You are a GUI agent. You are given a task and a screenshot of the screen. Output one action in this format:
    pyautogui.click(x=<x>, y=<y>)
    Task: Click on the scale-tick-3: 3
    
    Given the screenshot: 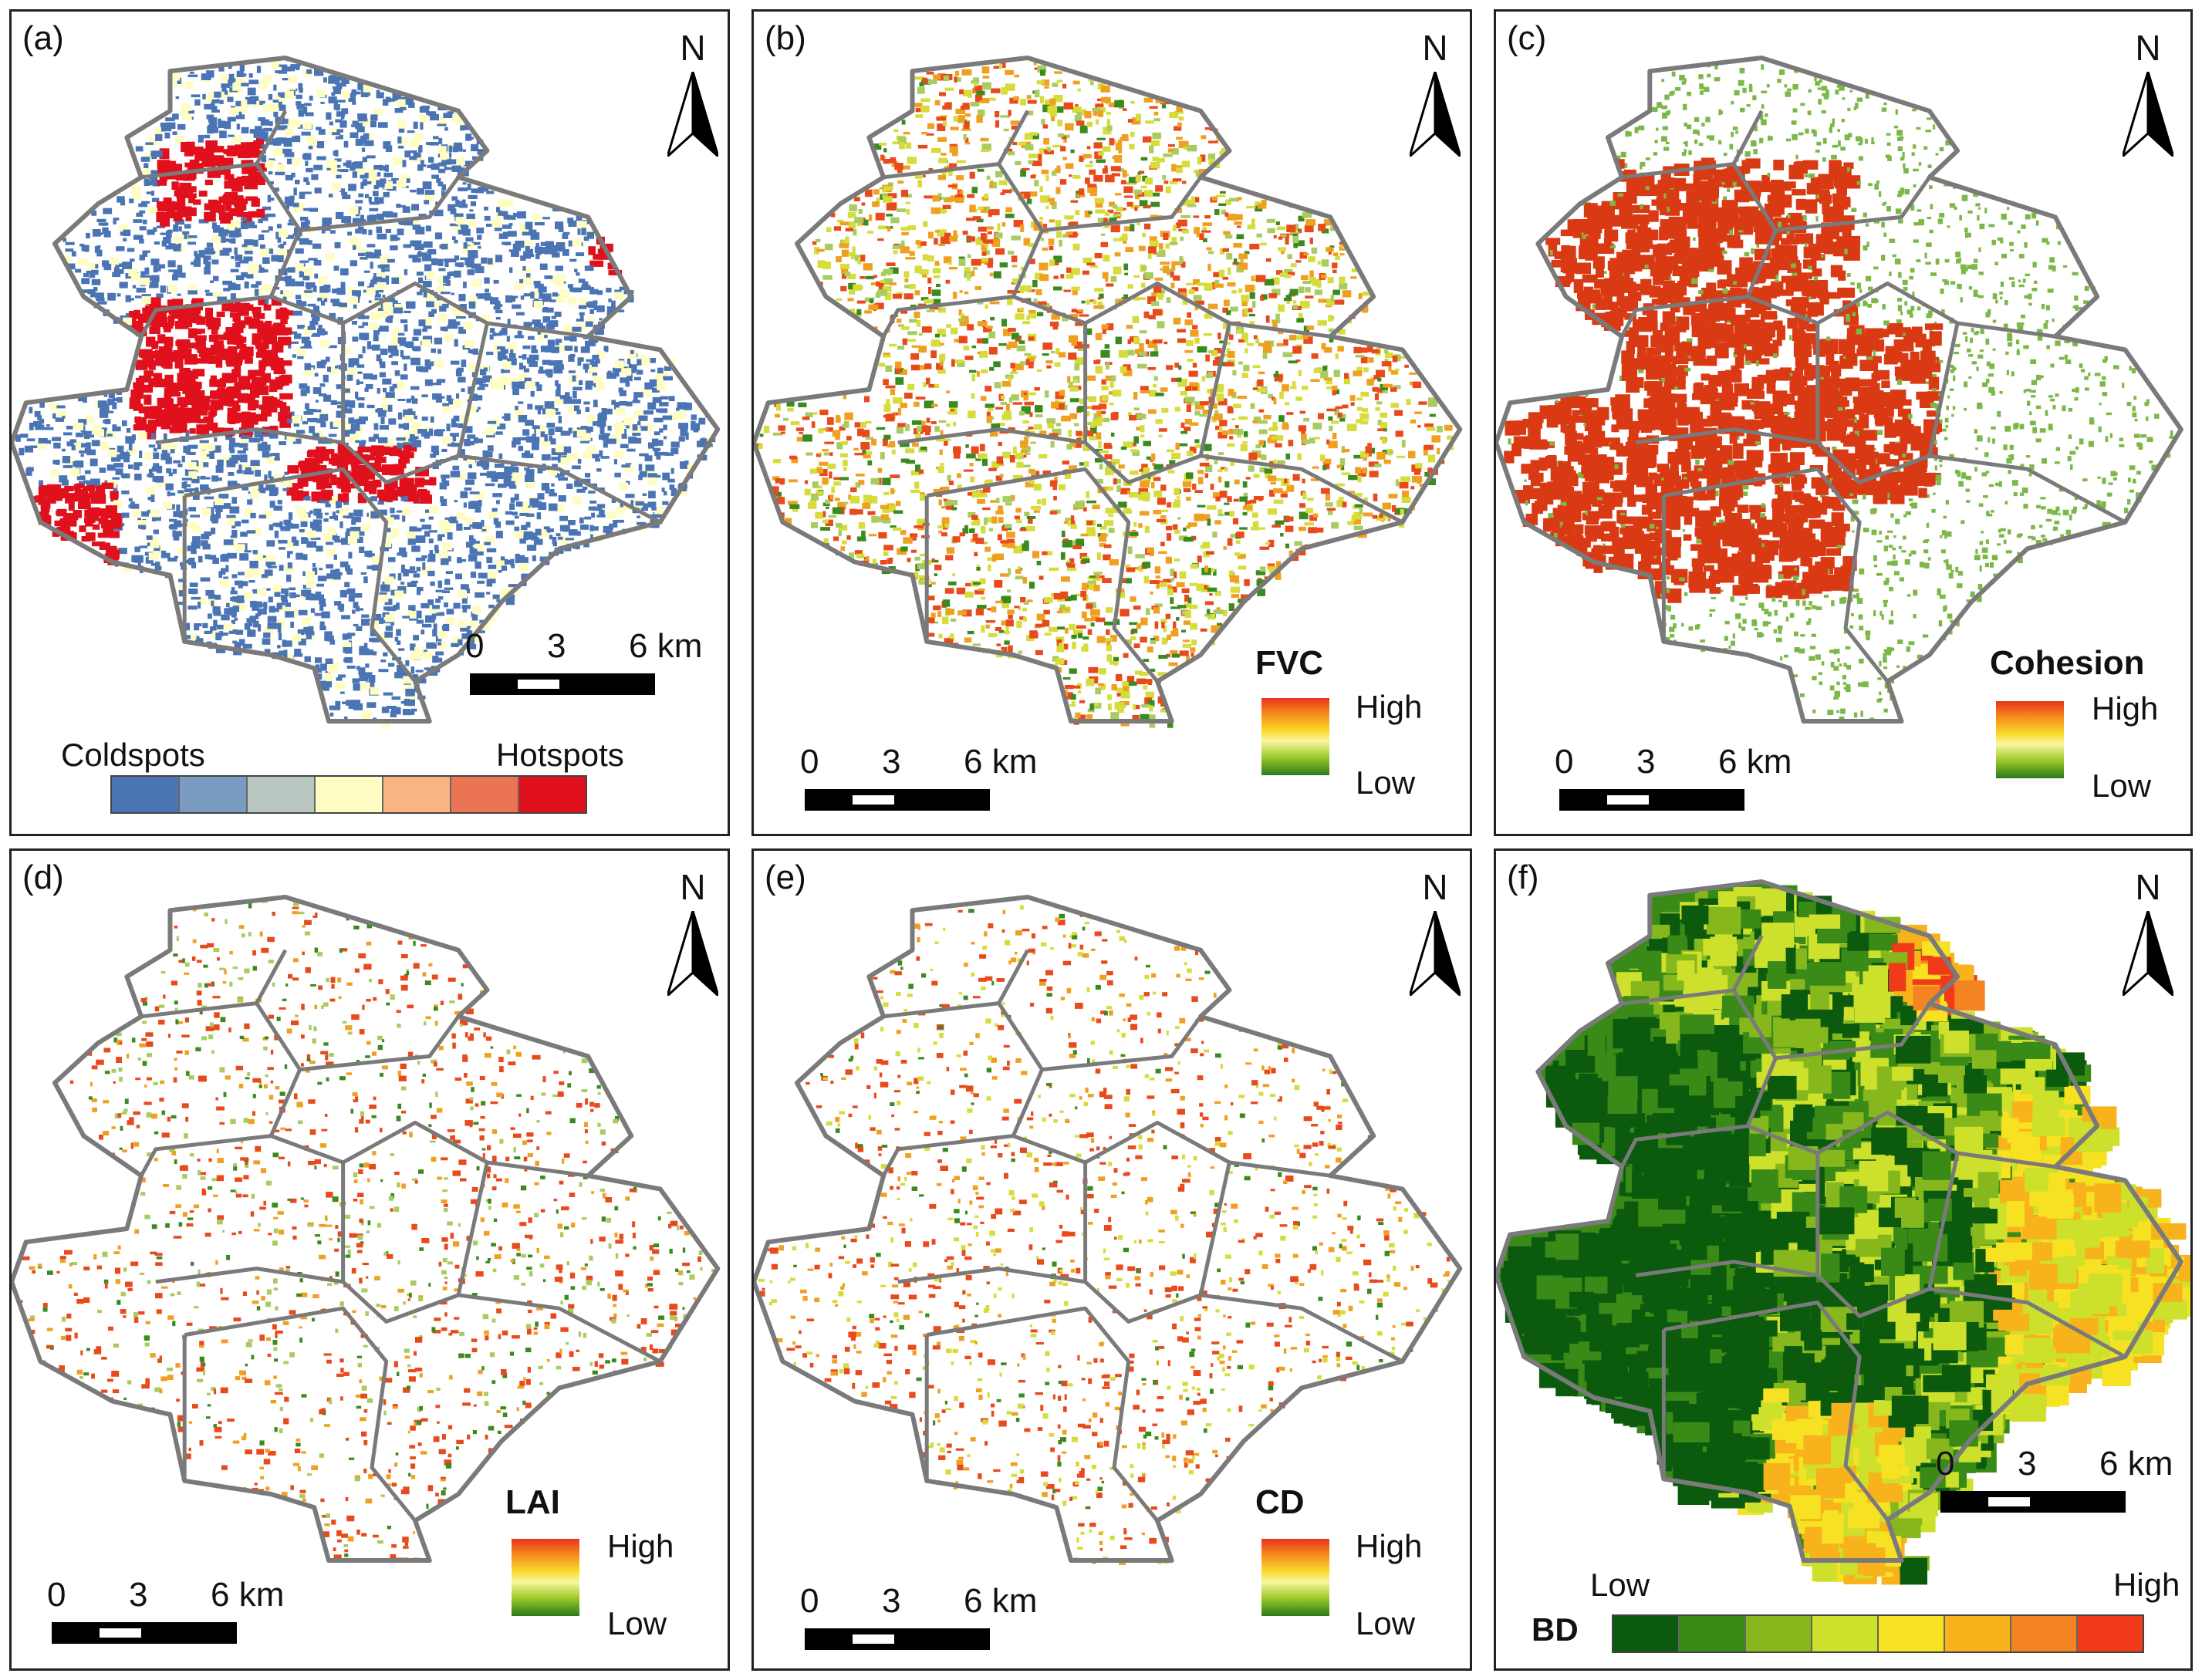 What is the action you would take?
    pyautogui.click(x=556, y=646)
    